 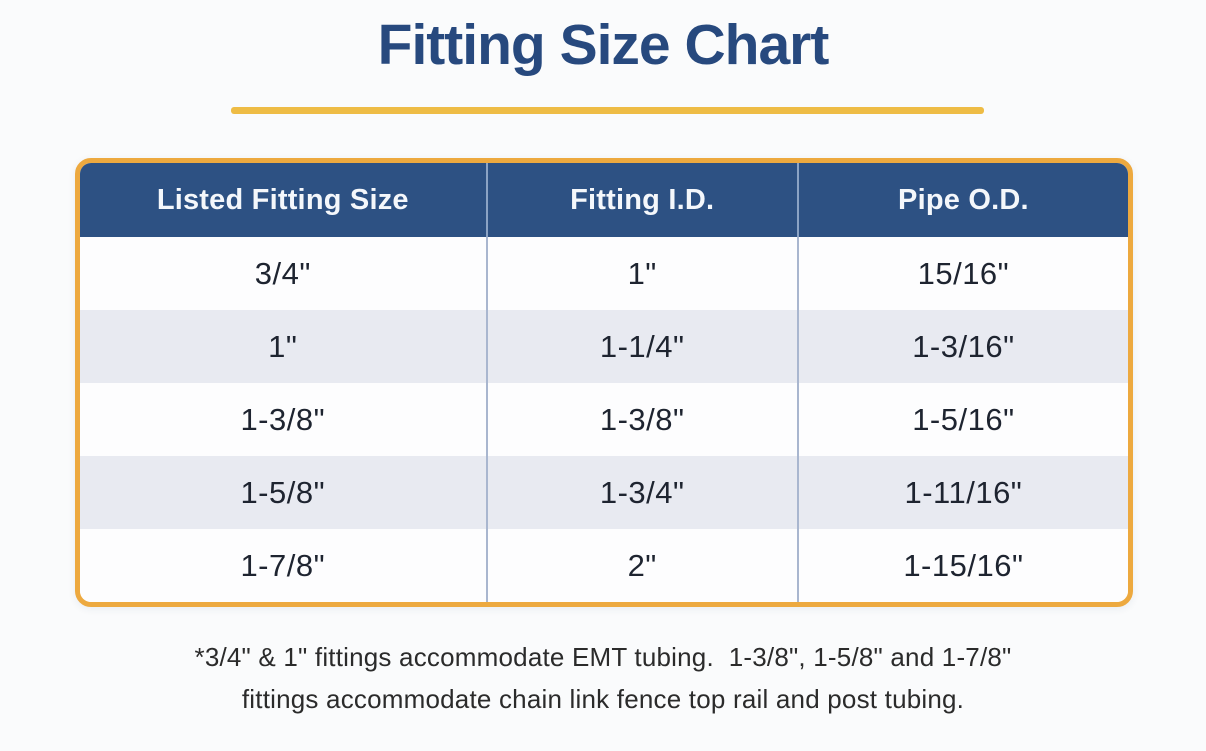 I want to click on cell-fitting-id: 1-1/4", so click(x=641, y=346).